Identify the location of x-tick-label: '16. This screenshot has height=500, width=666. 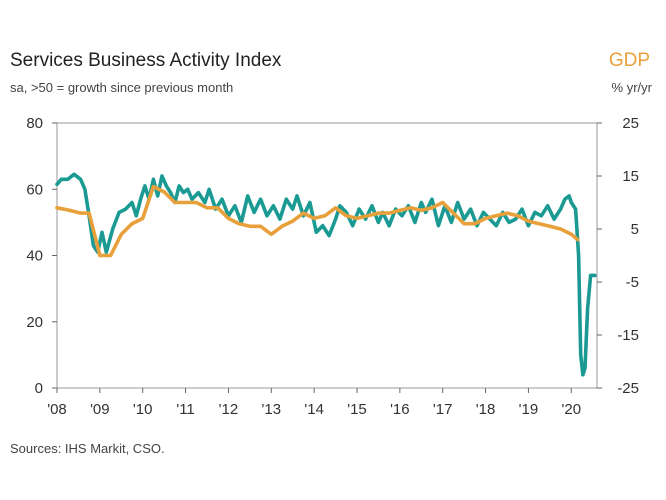
(400, 409).